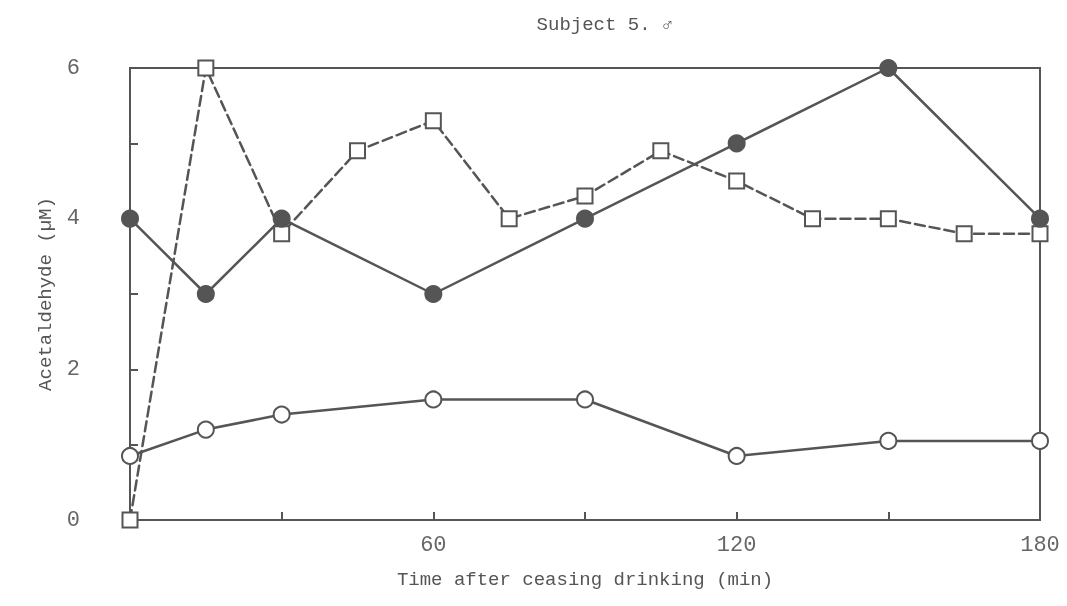 The image size is (1067, 606). I want to click on chart-title: Subject 5. ♂, so click(605, 24).